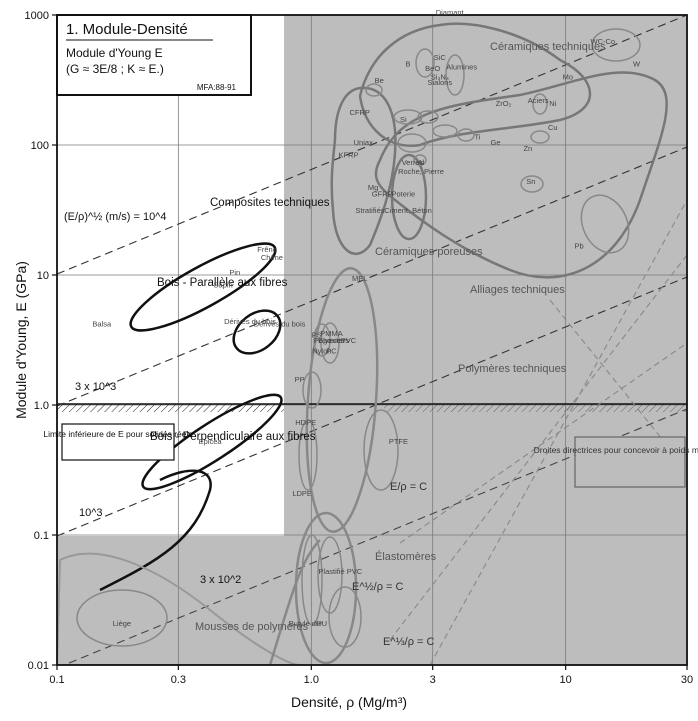 The image size is (698, 721). Describe the element at coordinates (250, 321) in the screenshot. I see `family-label-derives-bois: Dérivés du bois` at that location.